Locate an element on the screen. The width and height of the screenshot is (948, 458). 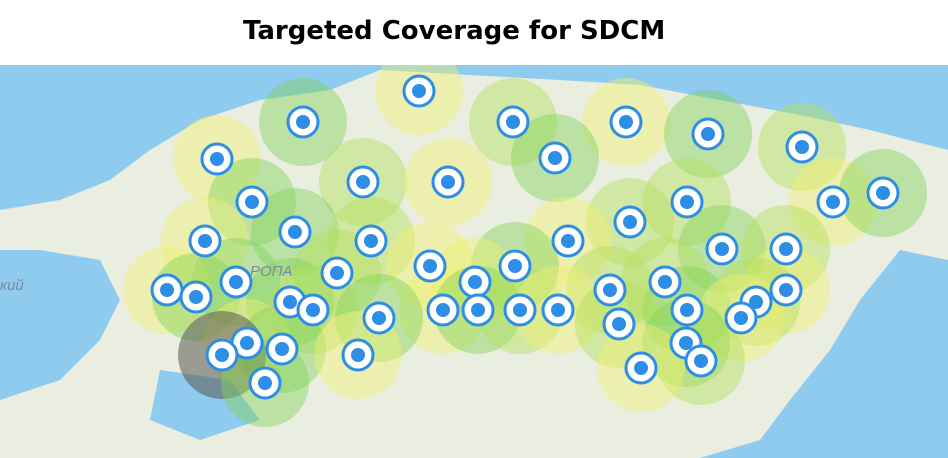
region-label: кий is located at coordinates (12, 285).